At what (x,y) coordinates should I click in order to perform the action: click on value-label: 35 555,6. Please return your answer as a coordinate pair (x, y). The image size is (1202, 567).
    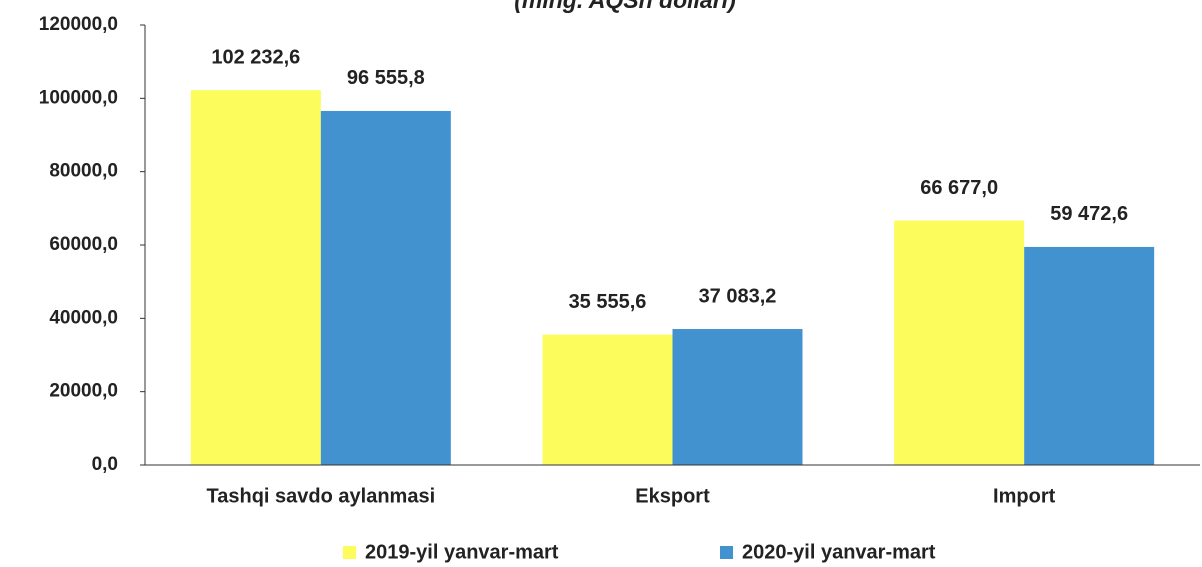
    Looking at the image, I should click on (608, 302).